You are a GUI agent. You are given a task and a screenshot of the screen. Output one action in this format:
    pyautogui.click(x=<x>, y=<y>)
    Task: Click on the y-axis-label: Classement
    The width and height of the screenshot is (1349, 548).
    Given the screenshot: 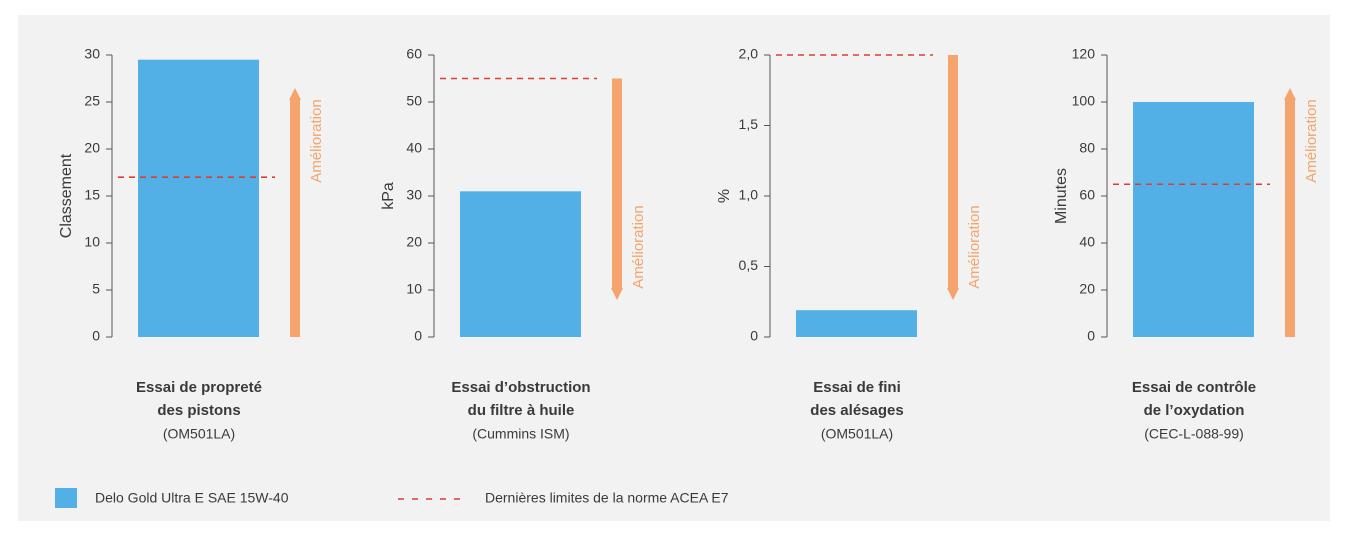 What is the action you would take?
    pyautogui.click(x=66, y=195)
    